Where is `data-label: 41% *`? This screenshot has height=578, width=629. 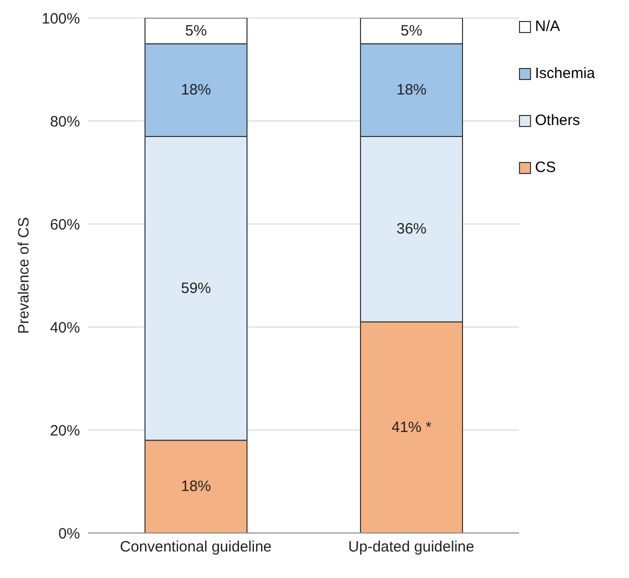 data-label: 41% * is located at coordinates (411, 427).